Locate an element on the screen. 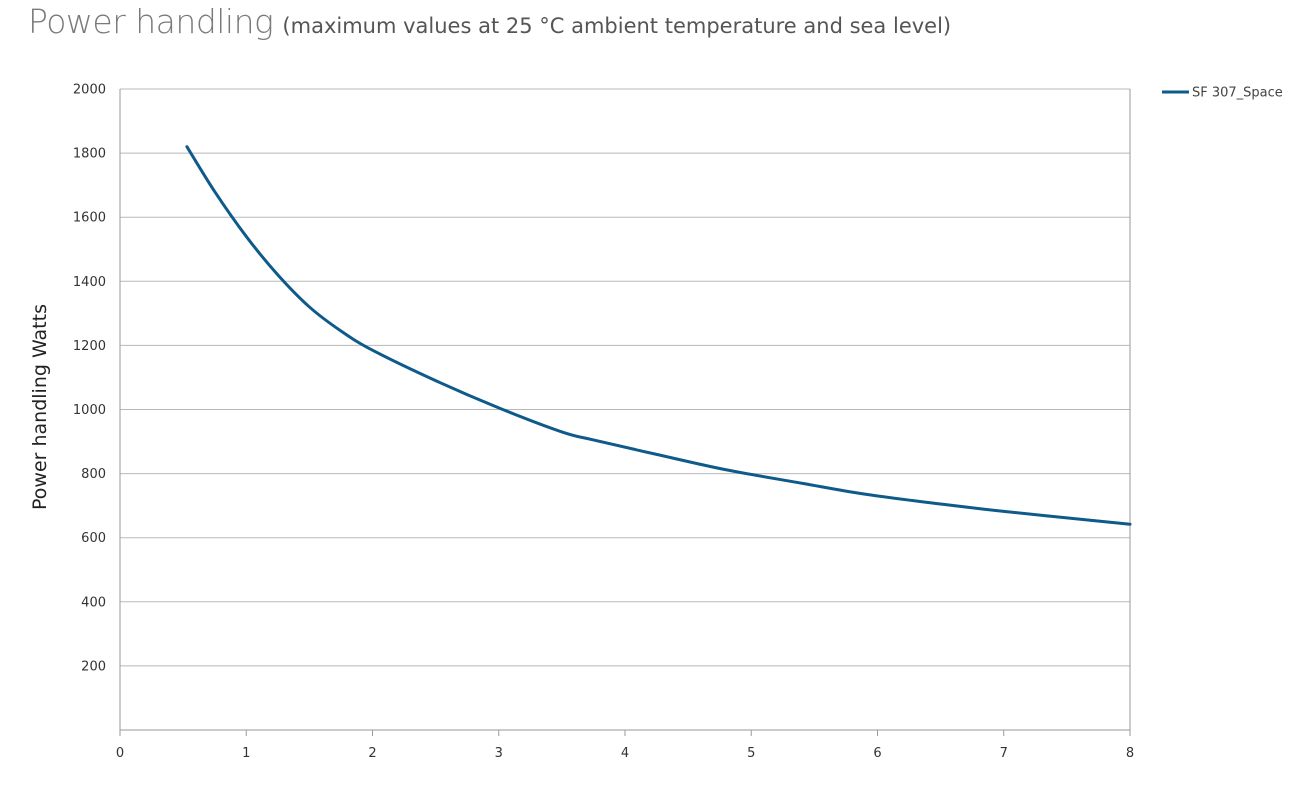  legend: SF 307_Space is located at coordinates (1222, 93).